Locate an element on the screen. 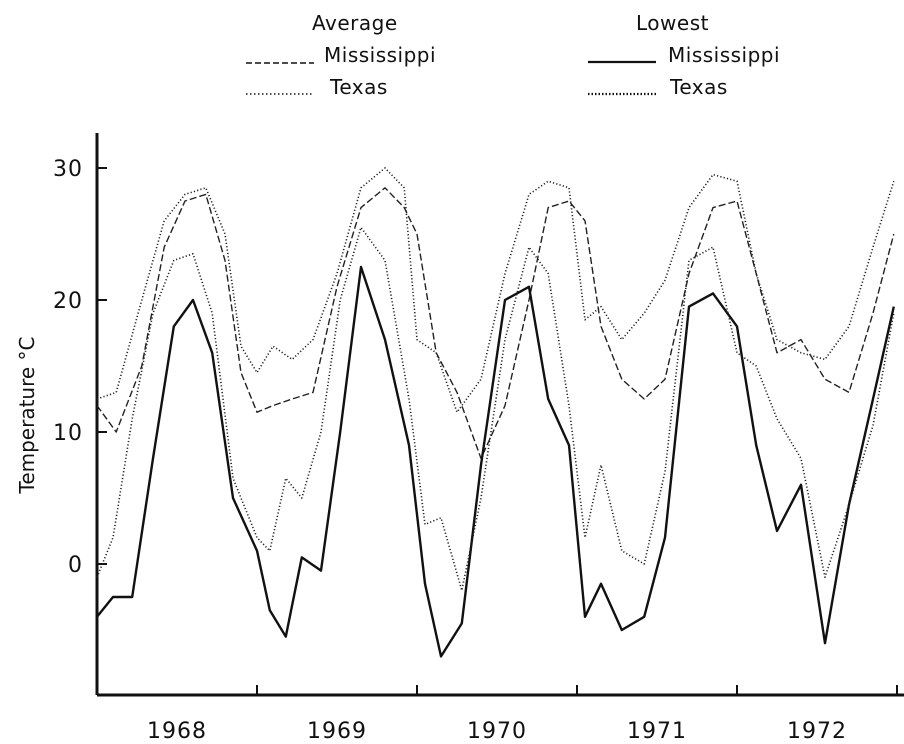  legend-entry-lowest-mississippi: Mississippi is located at coordinates (724, 55).